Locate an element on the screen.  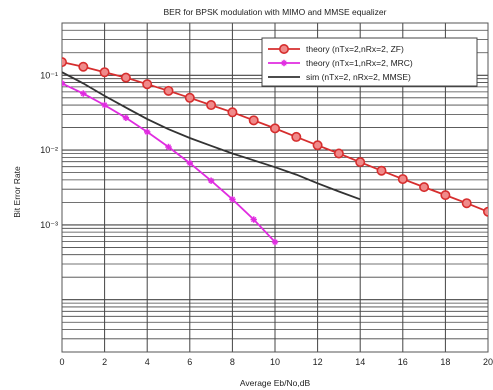
legend-item: theory (nTx=1,nRx=2, MRC) is located at coordinates (340, 63).